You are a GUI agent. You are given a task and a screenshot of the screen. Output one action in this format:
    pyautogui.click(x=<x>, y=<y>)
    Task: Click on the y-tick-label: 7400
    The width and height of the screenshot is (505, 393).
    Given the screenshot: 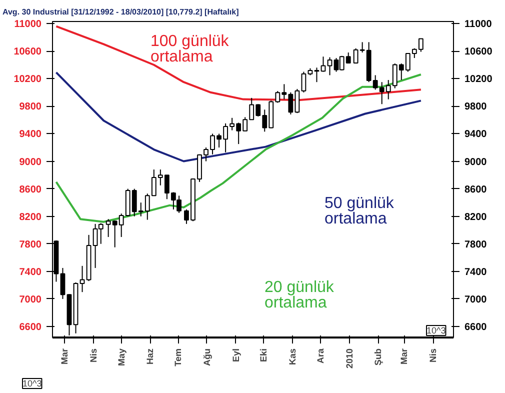 What is the action you would take?
    pyautogui.click(x=30, y=272)
    